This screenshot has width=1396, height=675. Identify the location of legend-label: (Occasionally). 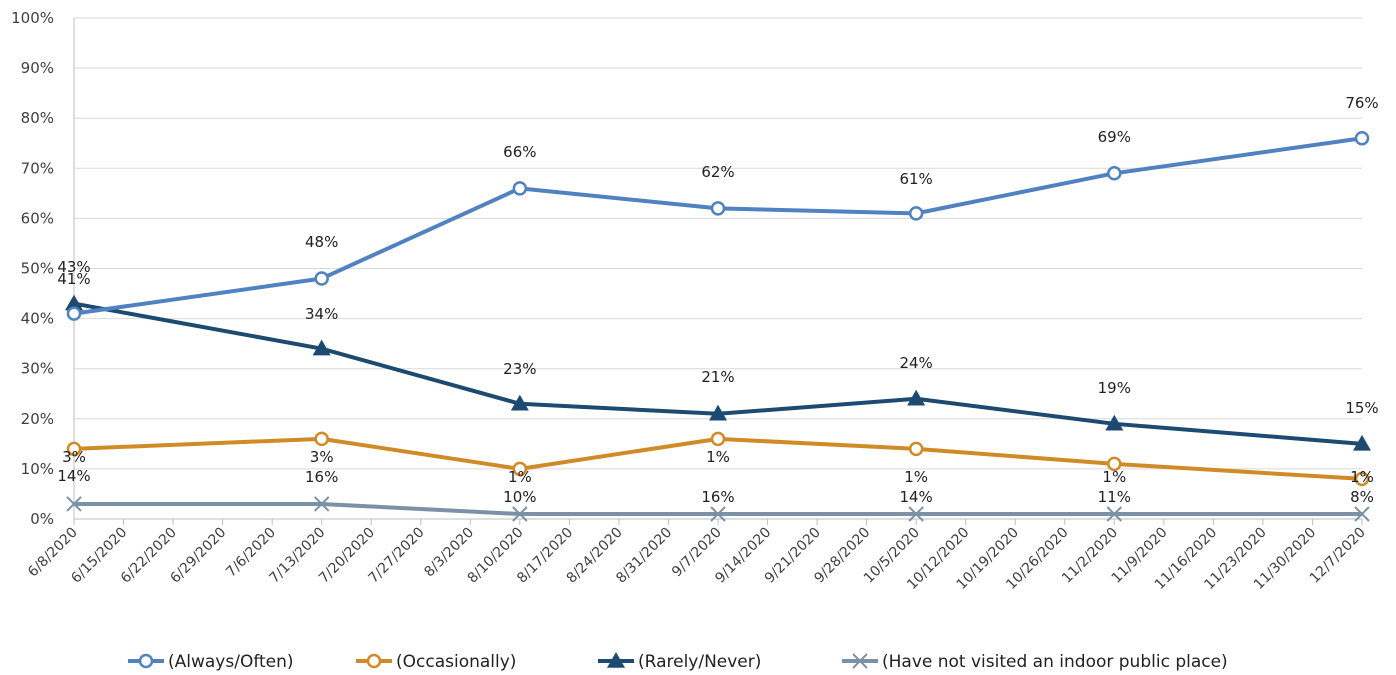
(456, 662).